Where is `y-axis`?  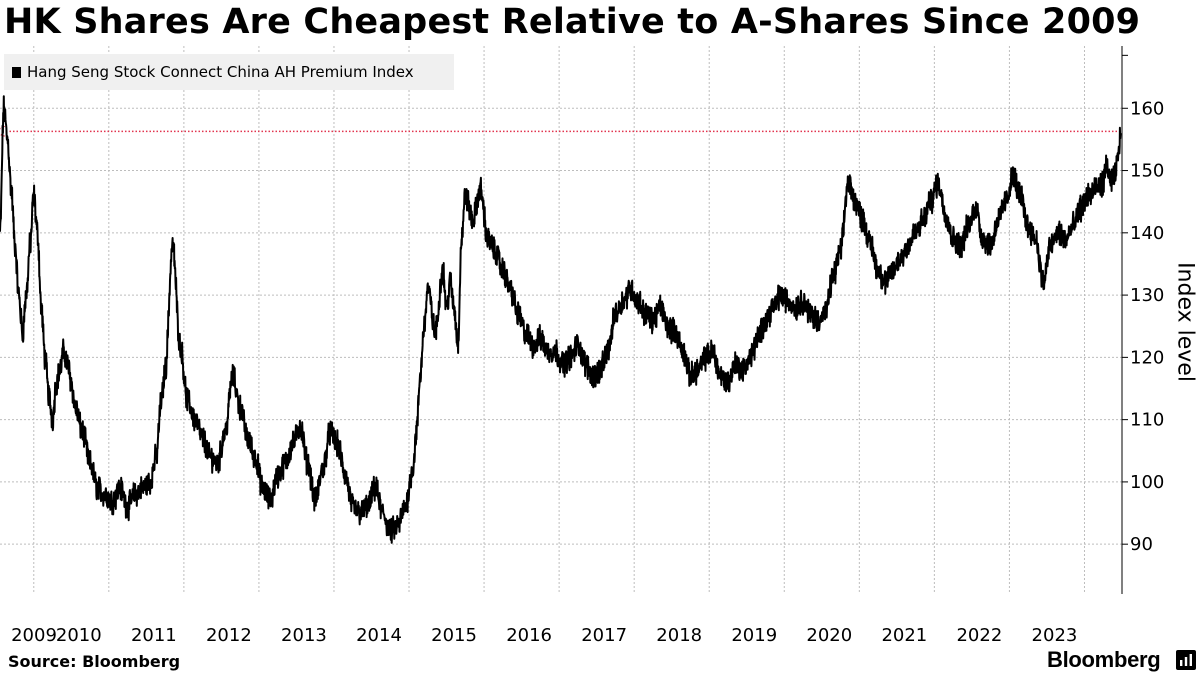 y-axis is located at coordinates (1124, 320).